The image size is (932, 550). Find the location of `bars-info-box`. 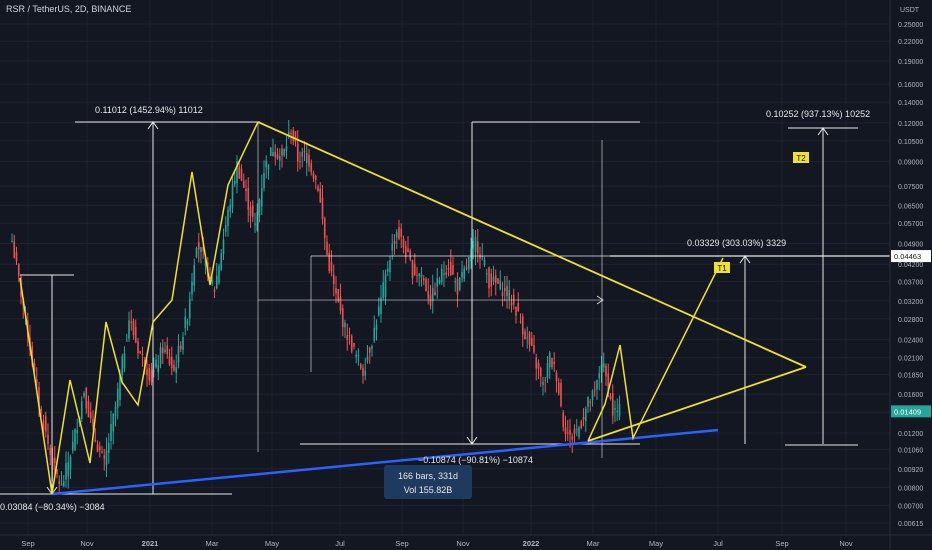

bars-info-box is located at coordinates (428, 482).